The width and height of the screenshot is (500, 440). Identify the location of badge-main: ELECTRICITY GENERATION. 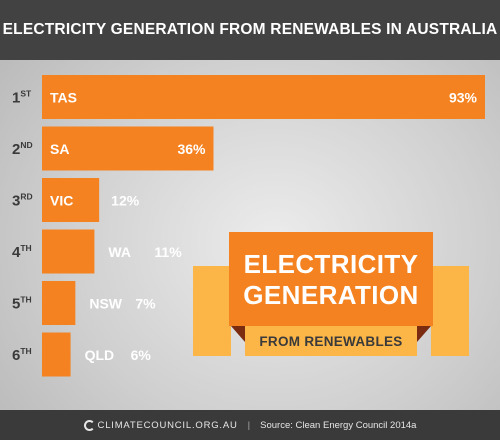
(331, 279).